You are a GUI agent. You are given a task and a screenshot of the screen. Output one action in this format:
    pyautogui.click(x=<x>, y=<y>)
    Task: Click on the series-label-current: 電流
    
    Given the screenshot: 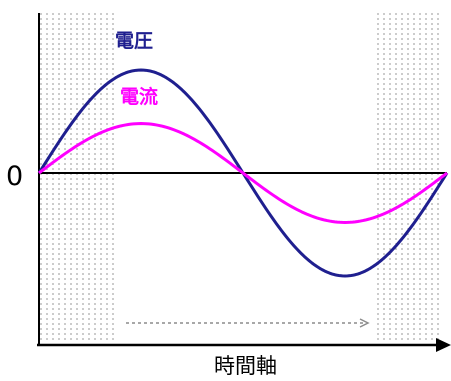 What is the action you would take?
    pyautogui.click(x=139, y=96)
    